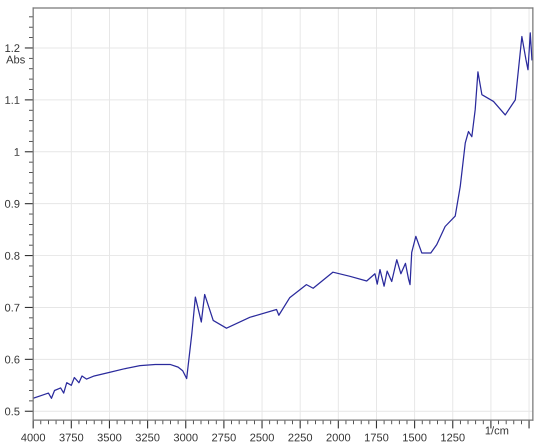  What do you see at coordinates (12, 360) in the screenshot?
I see `y-tick-label: 0.6` at bounding box center [12, 360].